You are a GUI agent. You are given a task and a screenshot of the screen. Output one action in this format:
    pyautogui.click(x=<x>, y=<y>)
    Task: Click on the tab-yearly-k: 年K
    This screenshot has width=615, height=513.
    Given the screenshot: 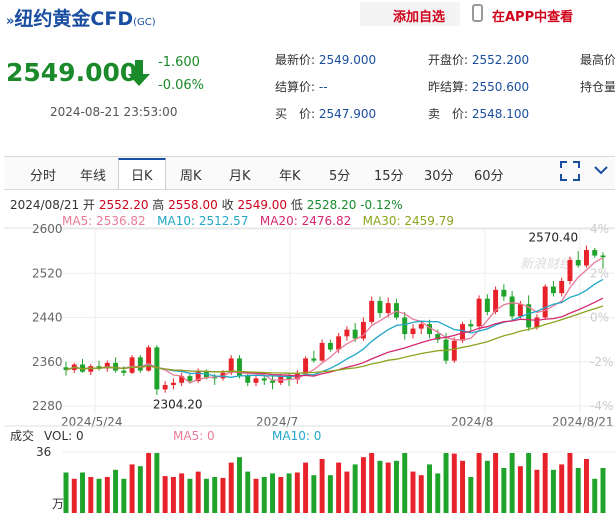 What is the action you would take?
    pyautogui.click(x=290, y=176)
    